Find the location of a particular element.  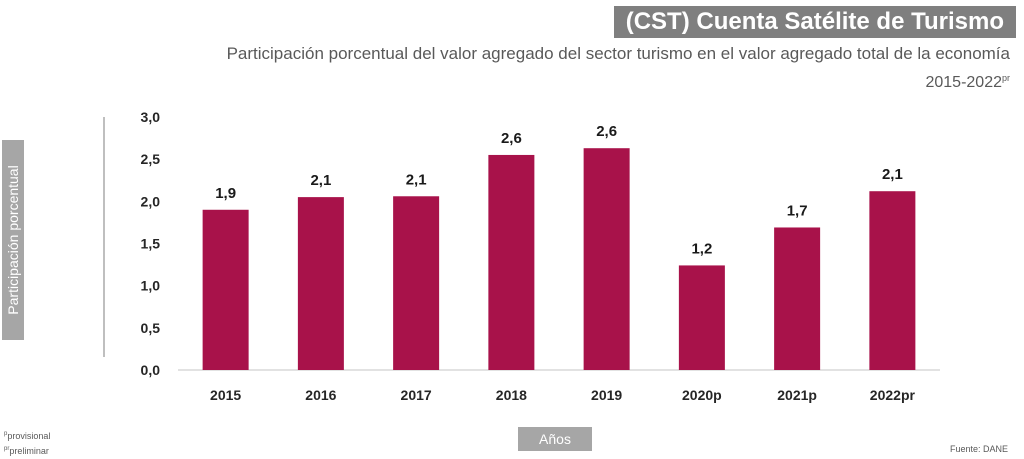

x-tick-label: 2022pr is located at coordinates (893, 395).